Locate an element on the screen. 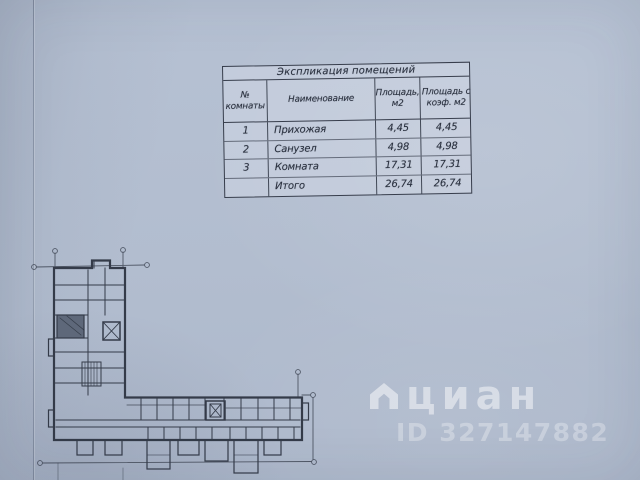  paper-fold-highlight is located at coordinates (34, 240).